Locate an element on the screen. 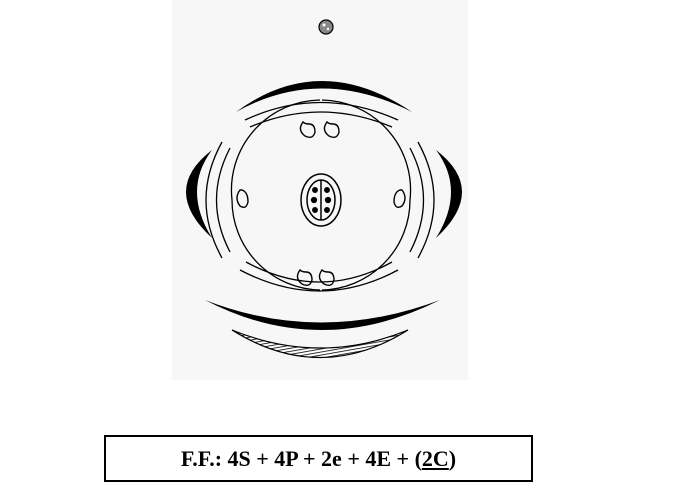  inner-whorl is located at coordinates (321, 195).